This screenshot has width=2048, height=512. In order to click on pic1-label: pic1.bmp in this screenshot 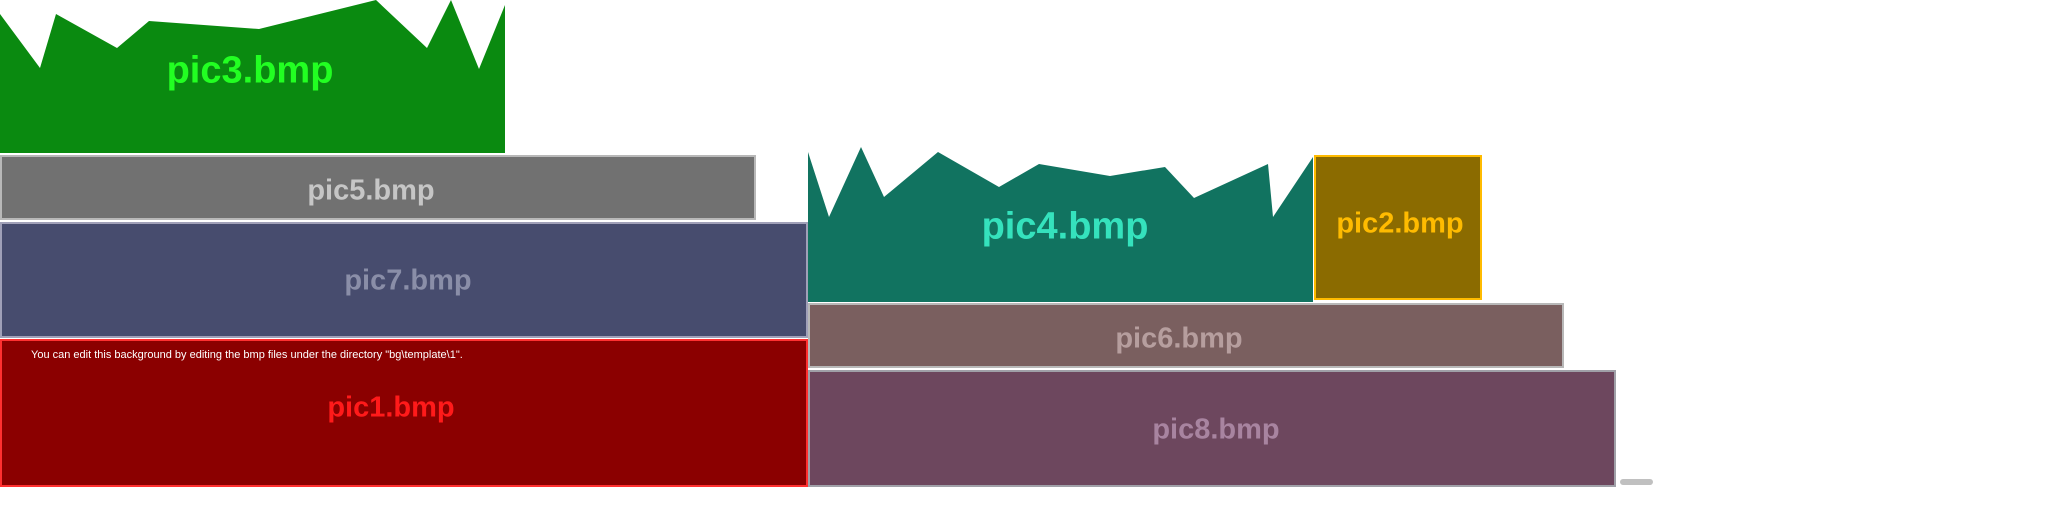, I will do `click(391, 407)`.